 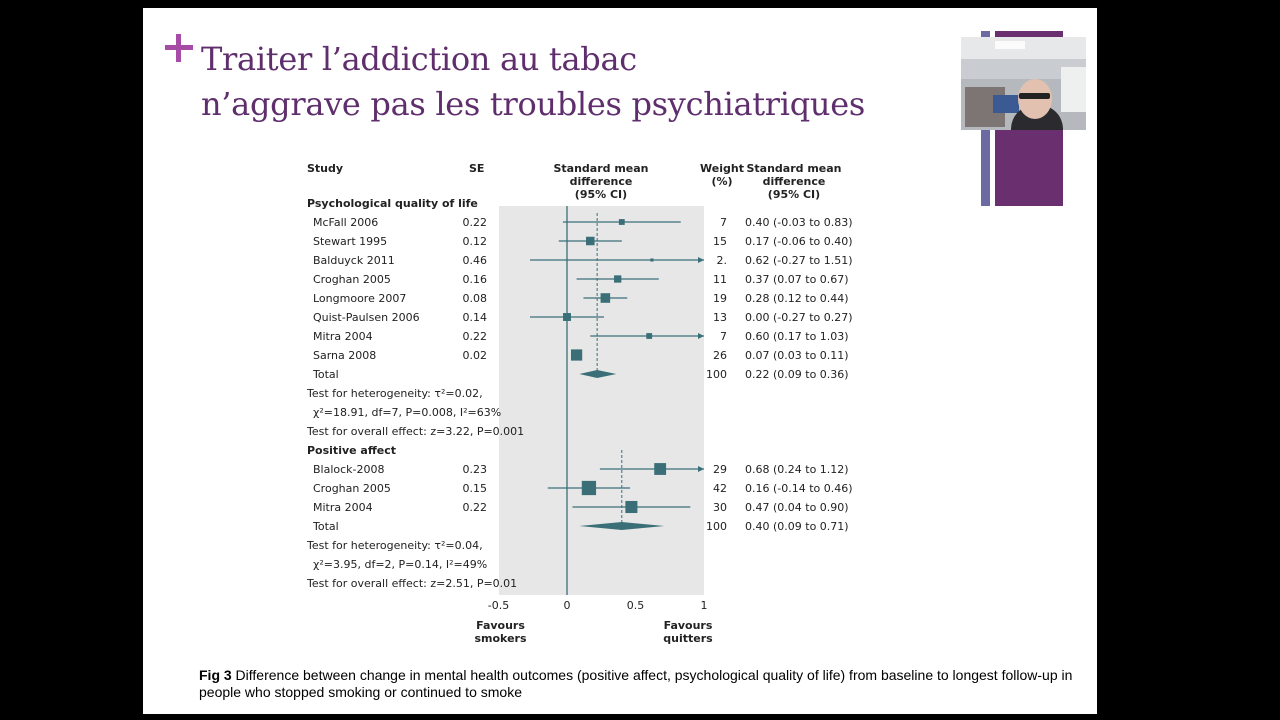 What do you see at coordinates (400, 564) in the screenshot?
I see `heterogeneity-stats: χ²=3.95, df=2, P=0.14, I²=49%` at bounding box center [400, 564].